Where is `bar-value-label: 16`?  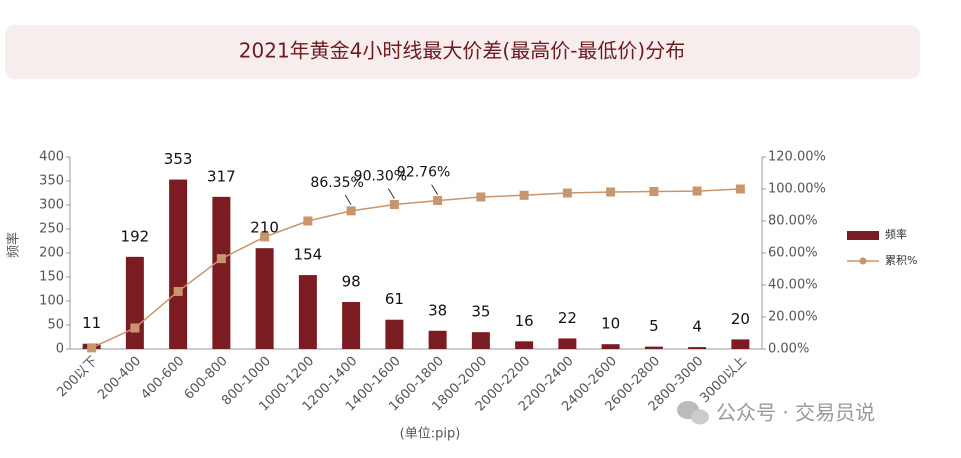 bar-value-label: 16 is located at coordinates (524, 321).